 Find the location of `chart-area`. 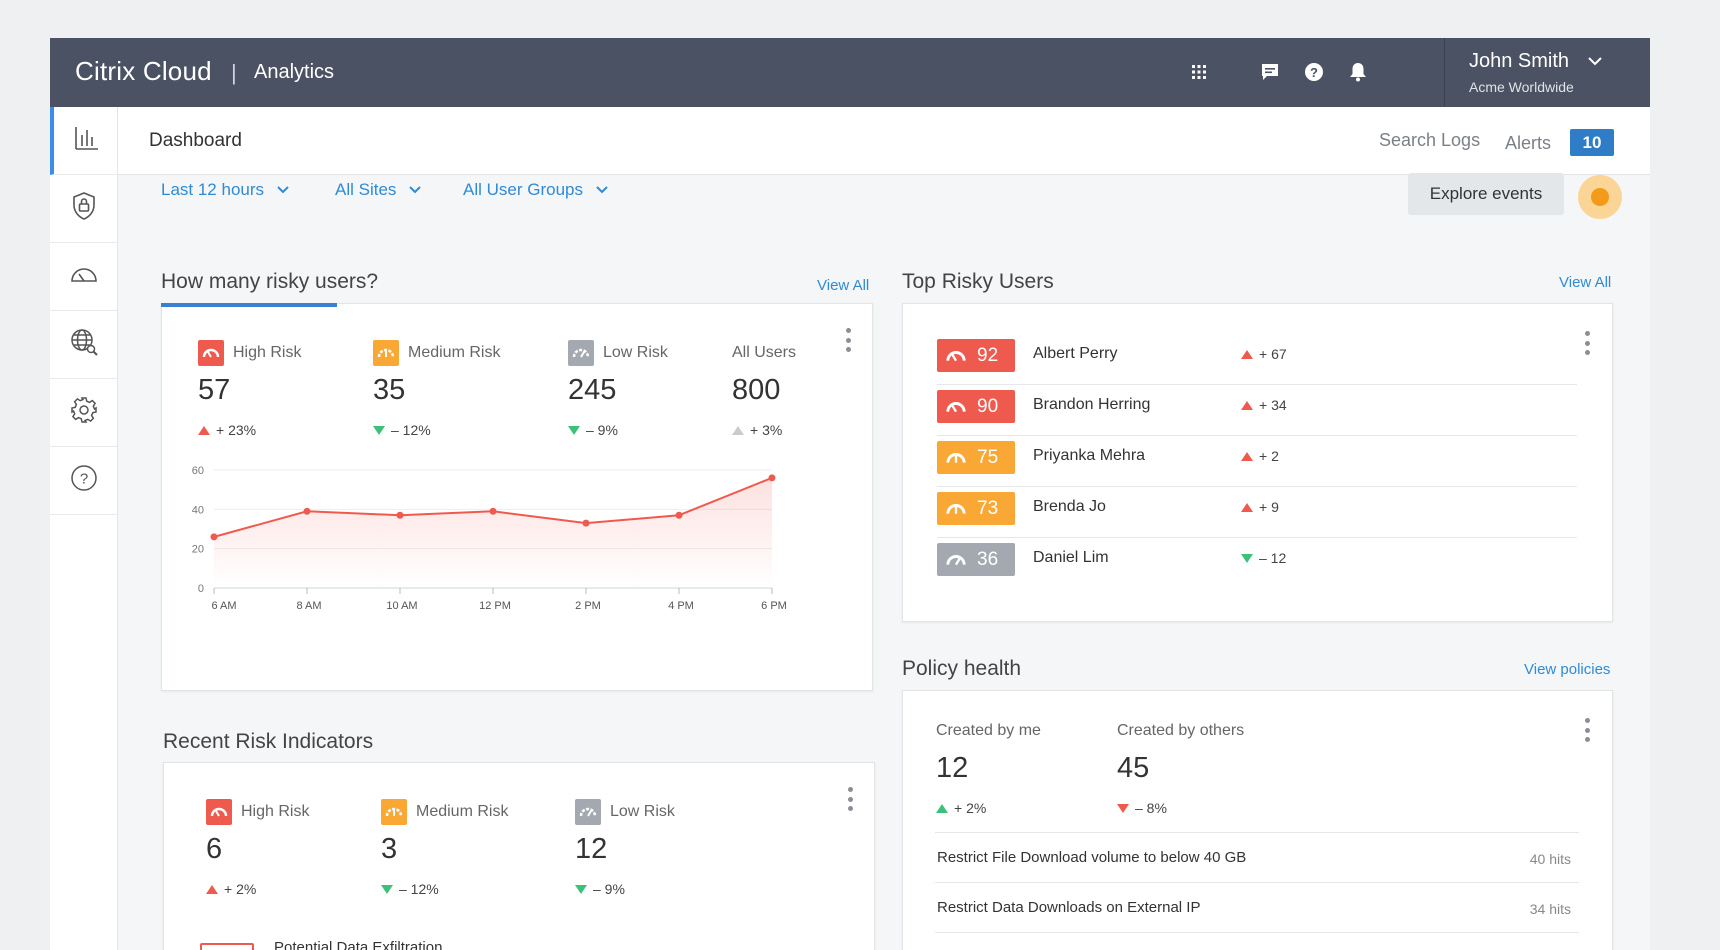

chart-area is located at coordinates (493, 532).